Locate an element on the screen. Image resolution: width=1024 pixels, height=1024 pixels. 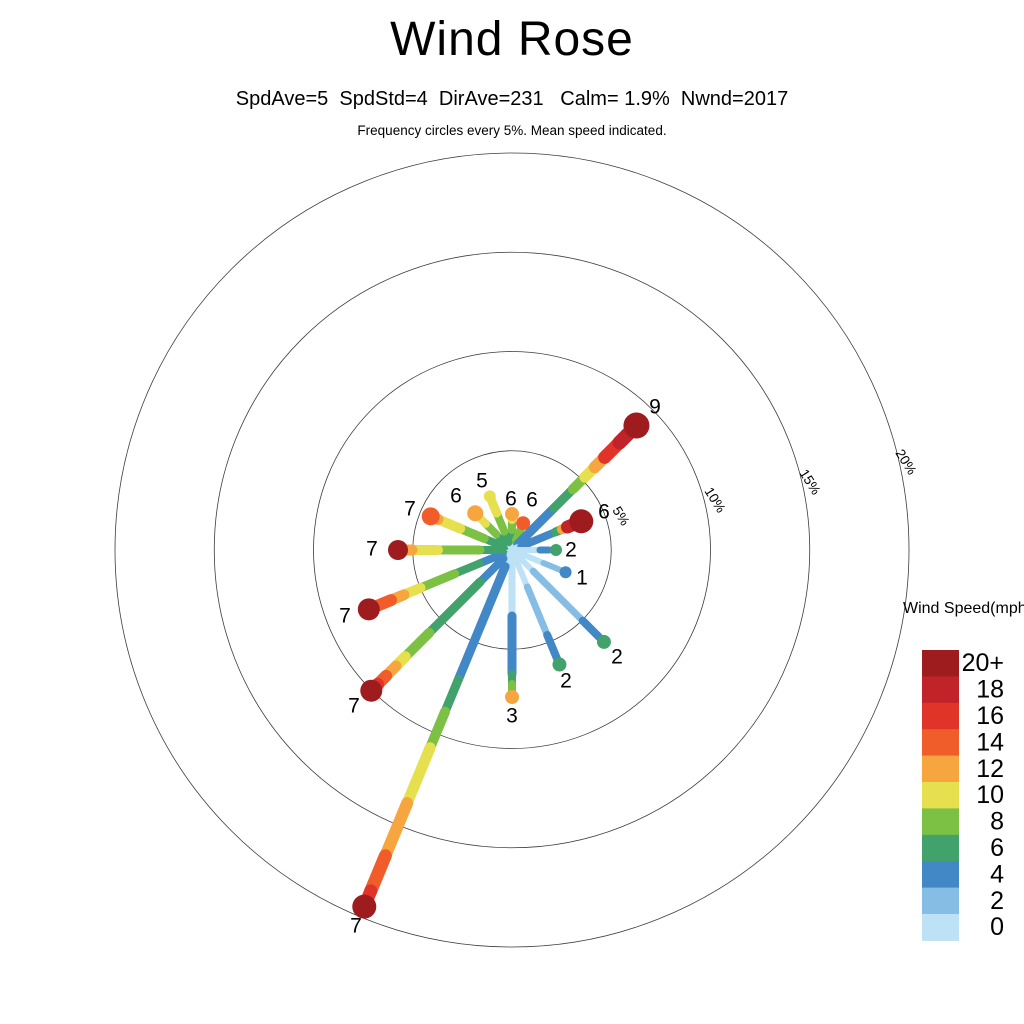
spoke-ESE-segment-2mph is located at coordinates (552, 566).